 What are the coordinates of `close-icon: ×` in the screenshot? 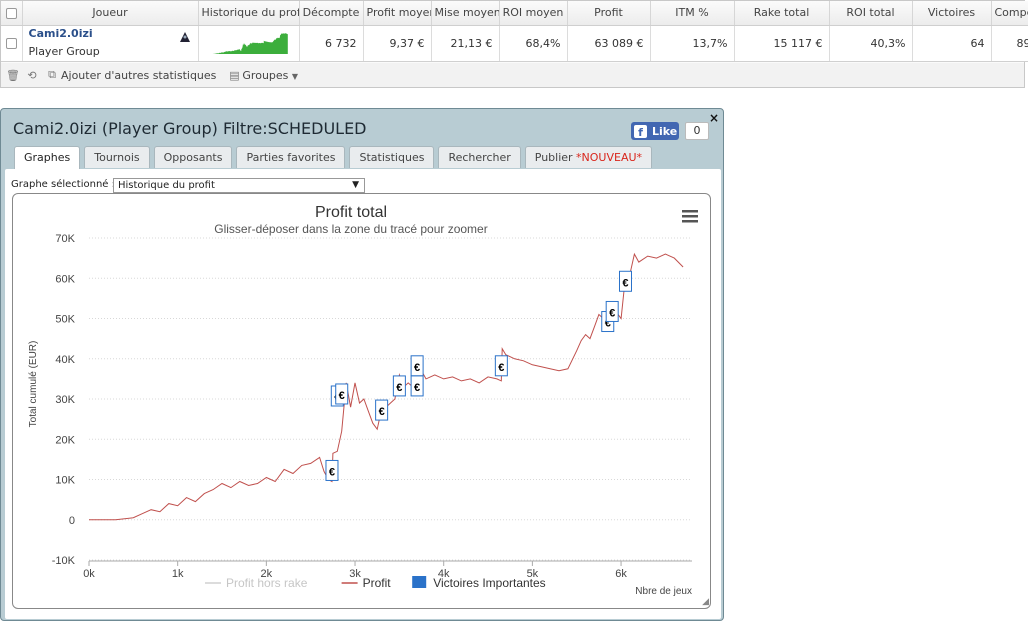 It's located at (713, 118).